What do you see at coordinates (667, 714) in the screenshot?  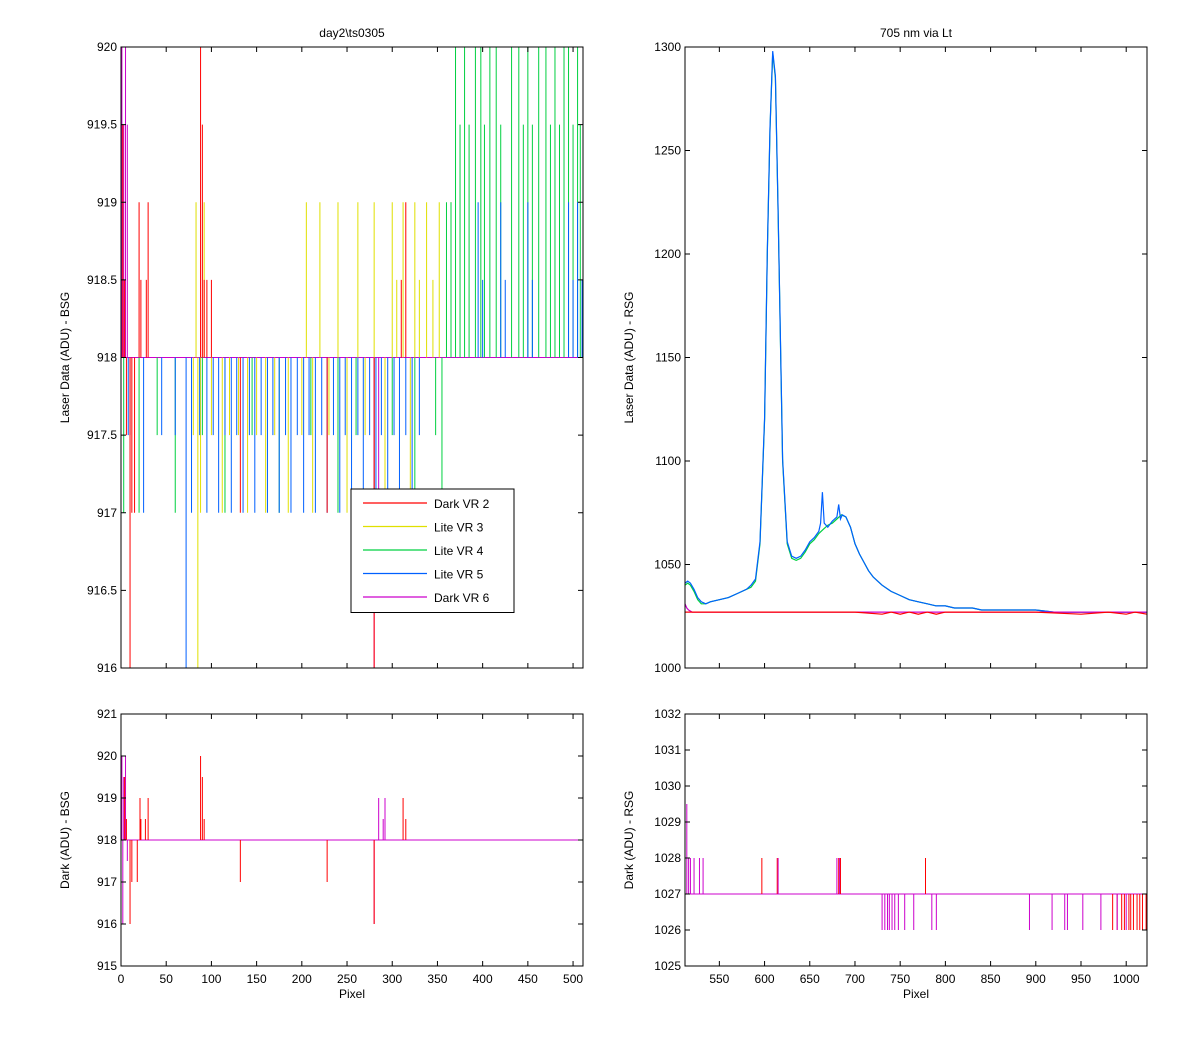 I see `y-tick-label: 1032` at bounding box center [667, 714].